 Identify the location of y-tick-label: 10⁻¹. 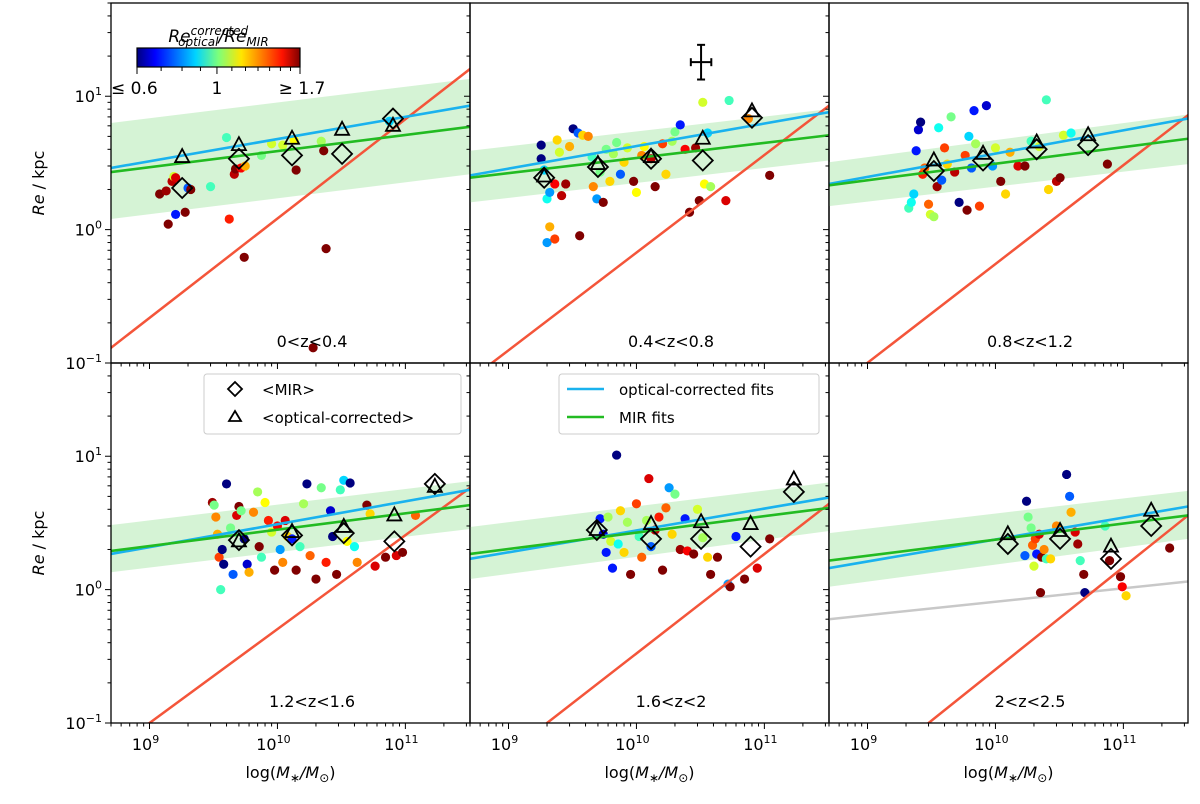
(83, 722).